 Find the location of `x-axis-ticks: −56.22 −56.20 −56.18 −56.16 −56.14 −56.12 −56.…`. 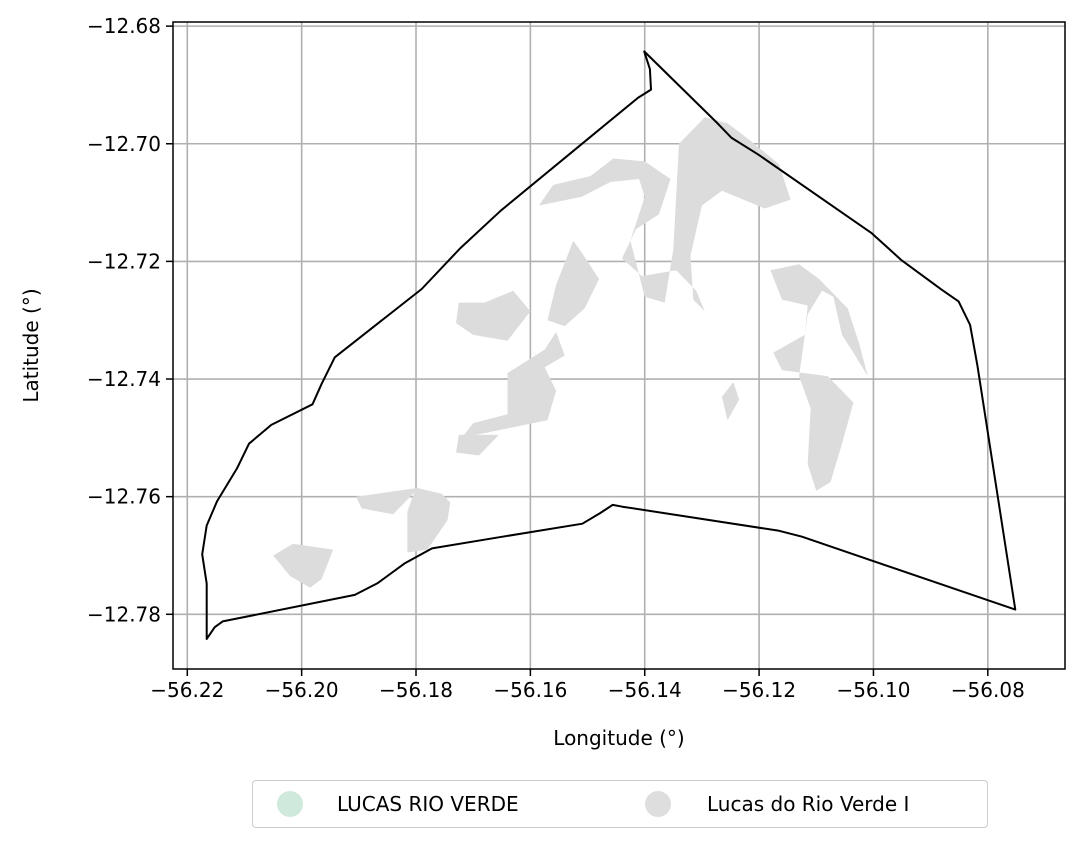

x-axis-ticks: −56.22 −56.20 −56.18 −56.16 −56.14 −56.12 −56.… is located at coordinates (587, 685).